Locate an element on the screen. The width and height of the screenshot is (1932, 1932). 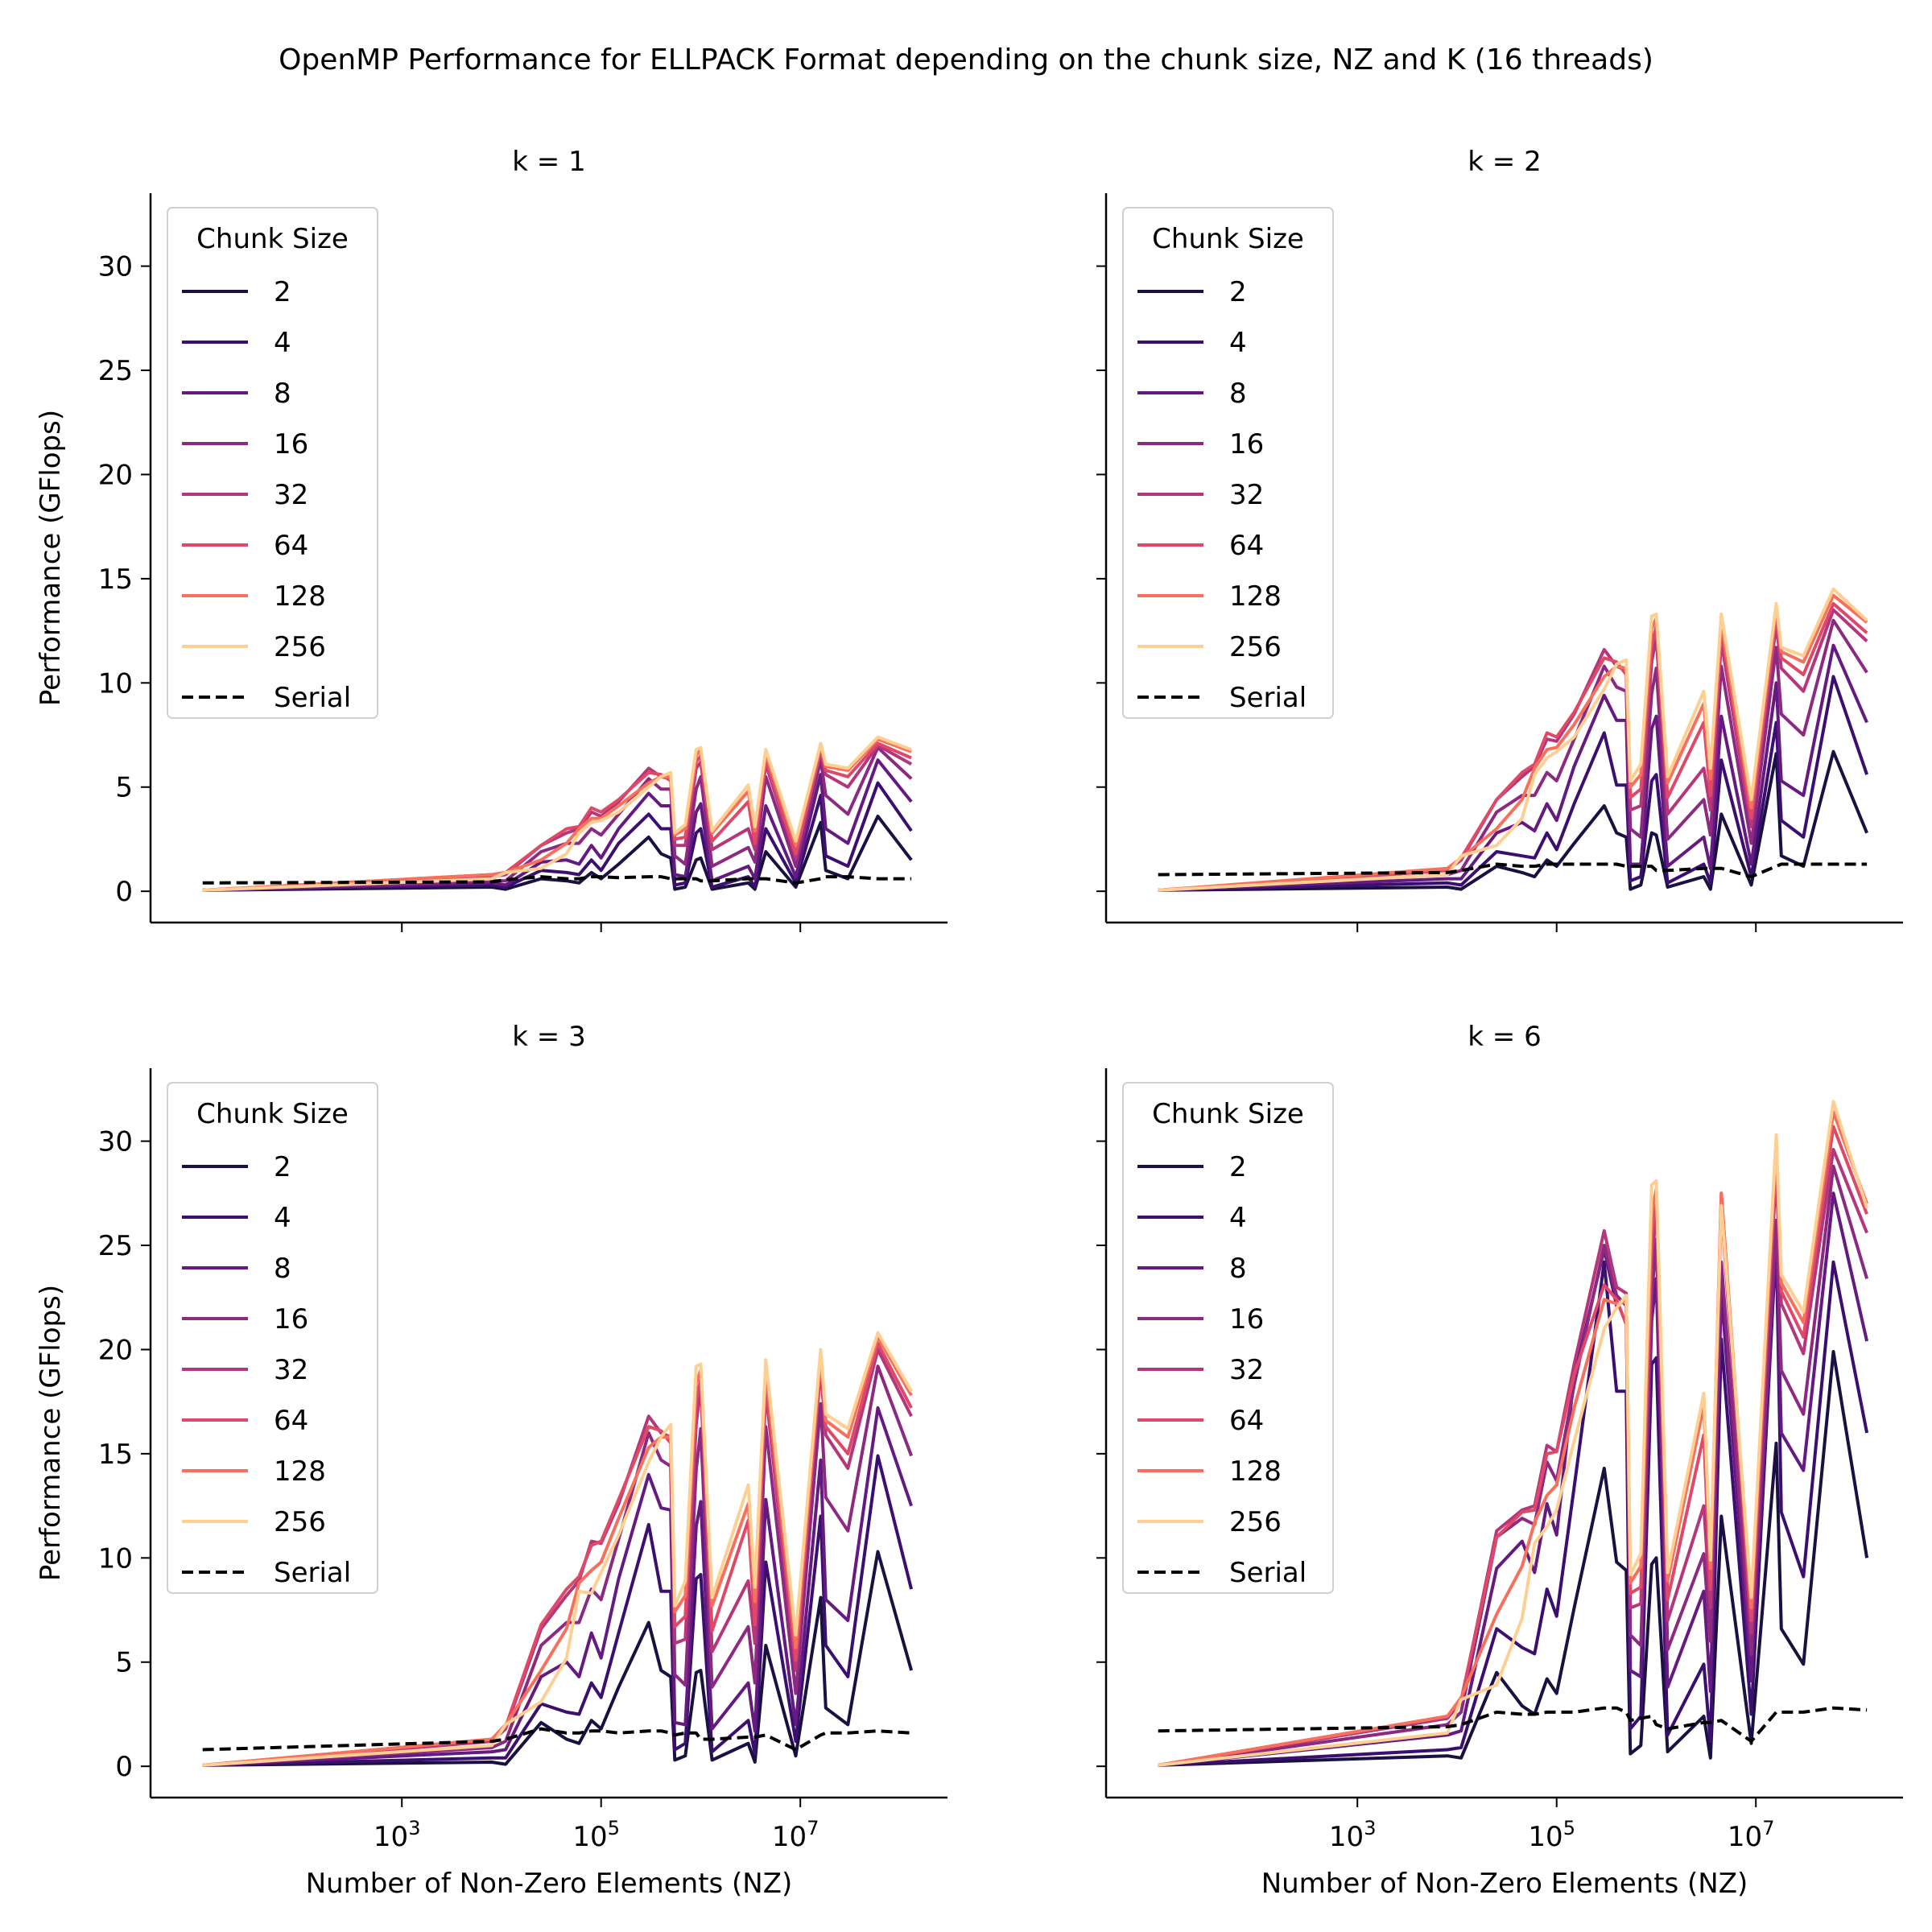
subplot-title: k = 6 is located at coordinates (1504, 1037).